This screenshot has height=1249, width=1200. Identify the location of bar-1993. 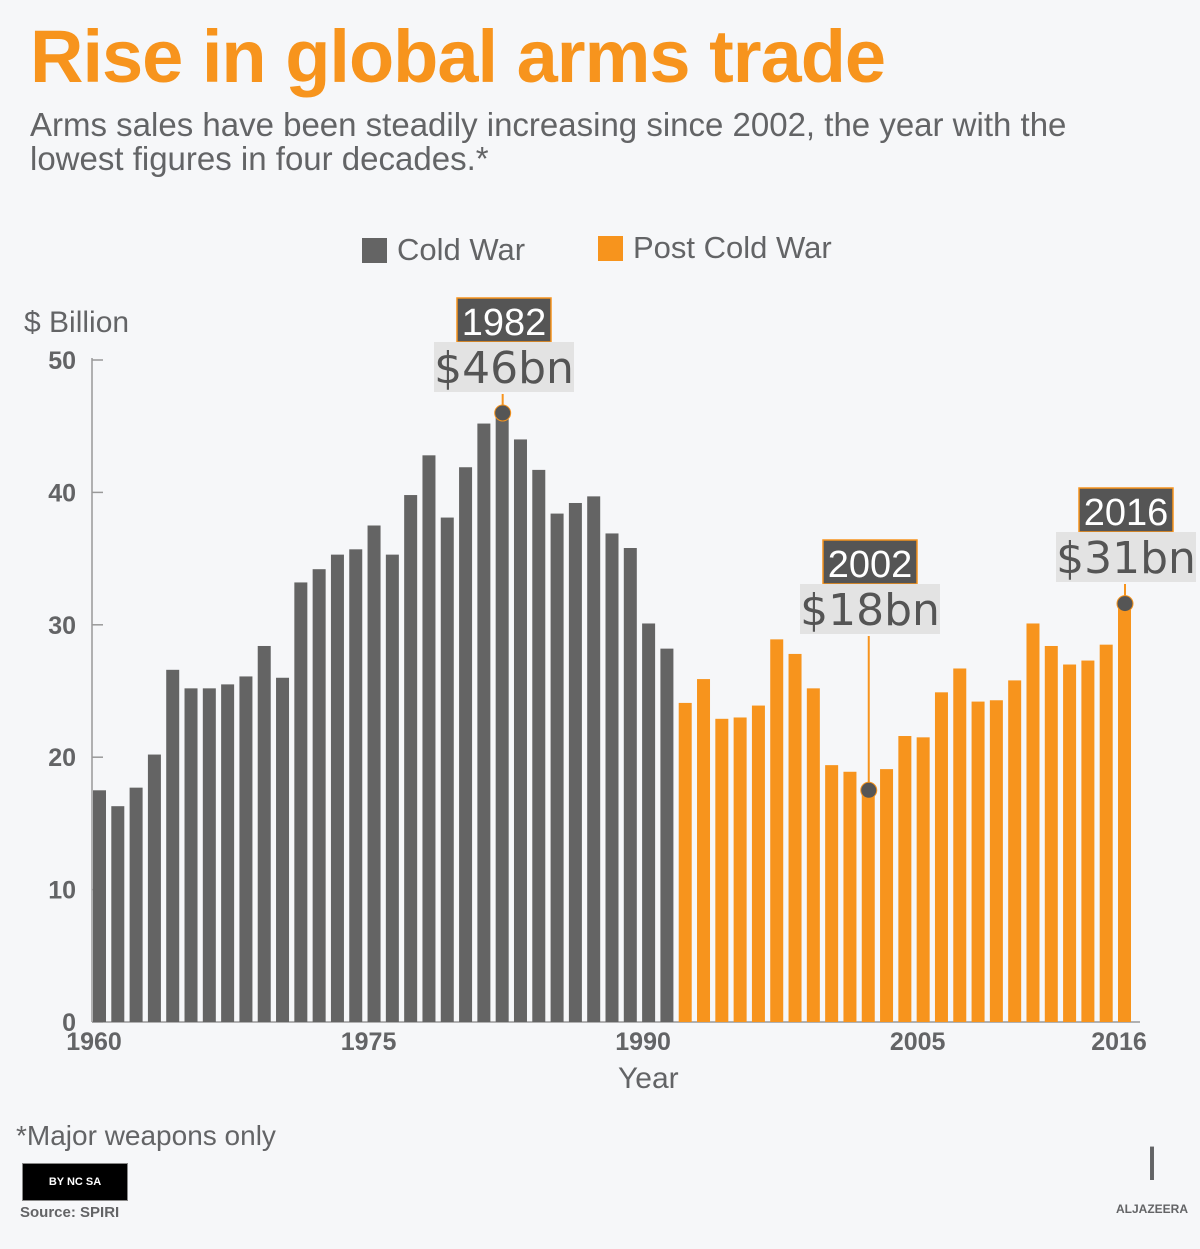
(704, 850).